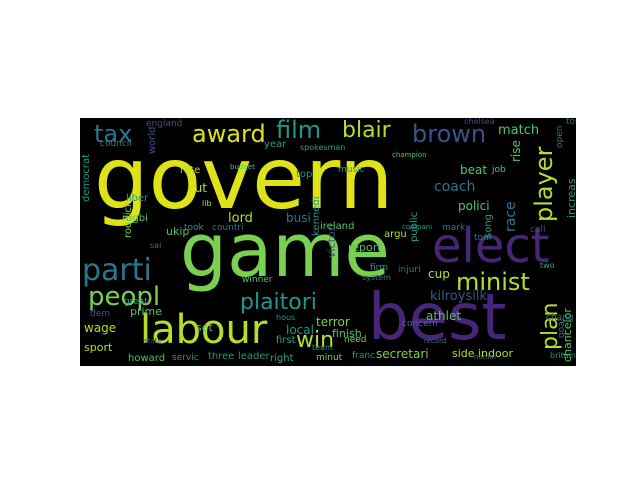 The width and height of the screenshot is (640, 480). What do you see at coordinates (364, 356) in the screenshot?
I see `word-franc: franc` at bounding box center [364, 356].